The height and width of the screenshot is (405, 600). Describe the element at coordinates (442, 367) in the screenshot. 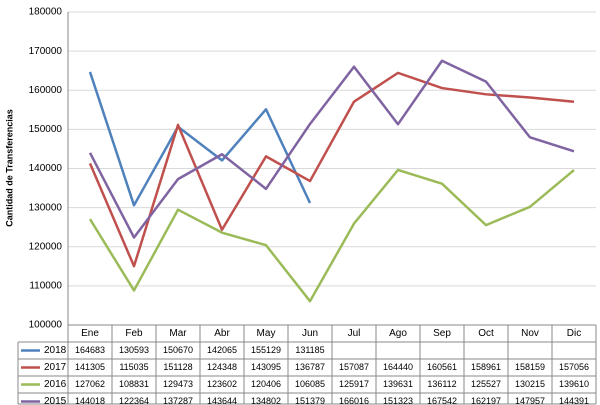

I see `table-value: 160561` at that location.